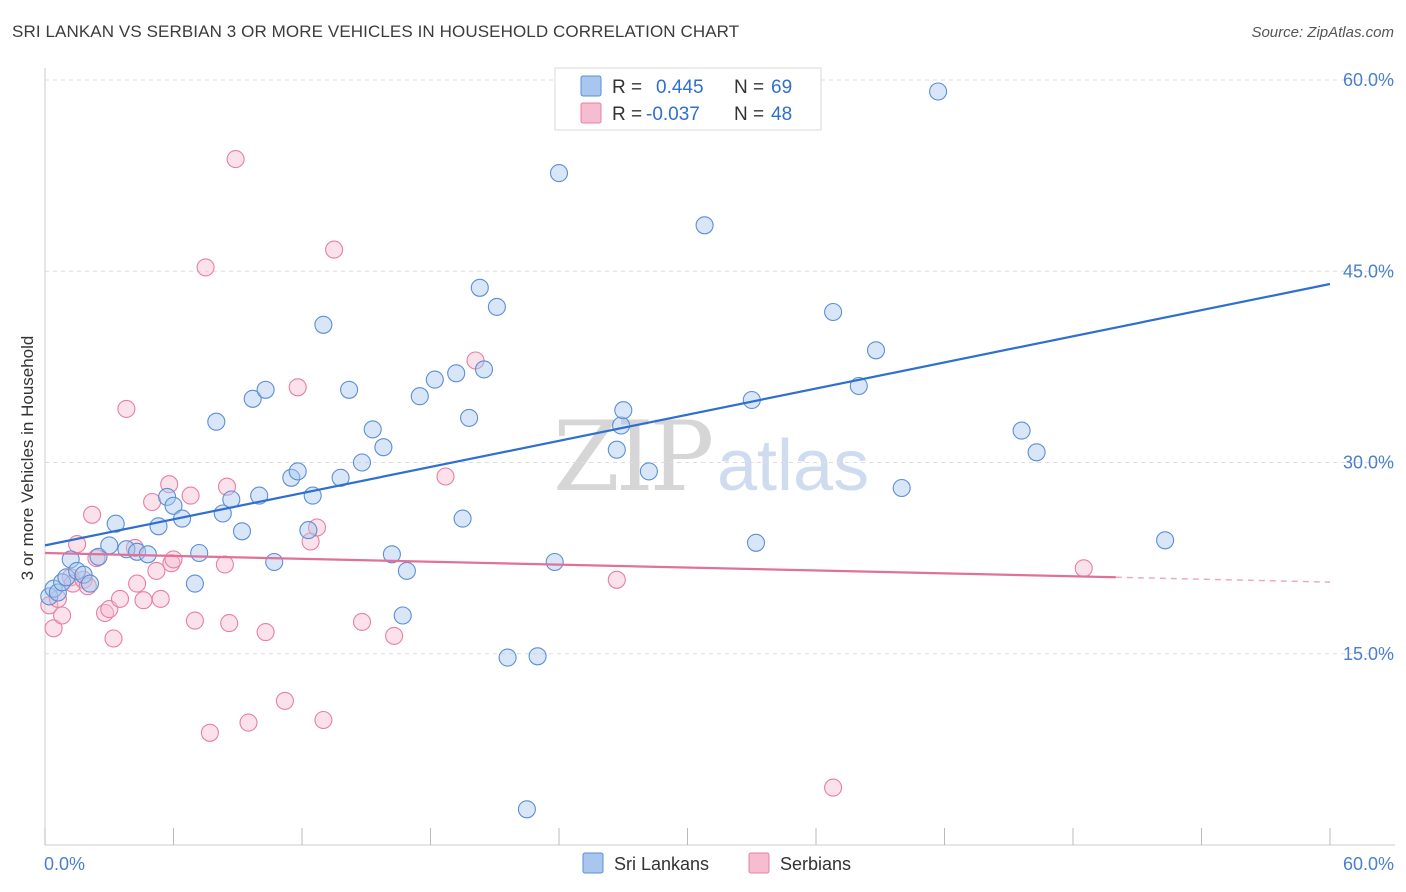 The image size is (1406, 892). I want to click on legend-r-value-serbians: -0.037, so click(673, 114).